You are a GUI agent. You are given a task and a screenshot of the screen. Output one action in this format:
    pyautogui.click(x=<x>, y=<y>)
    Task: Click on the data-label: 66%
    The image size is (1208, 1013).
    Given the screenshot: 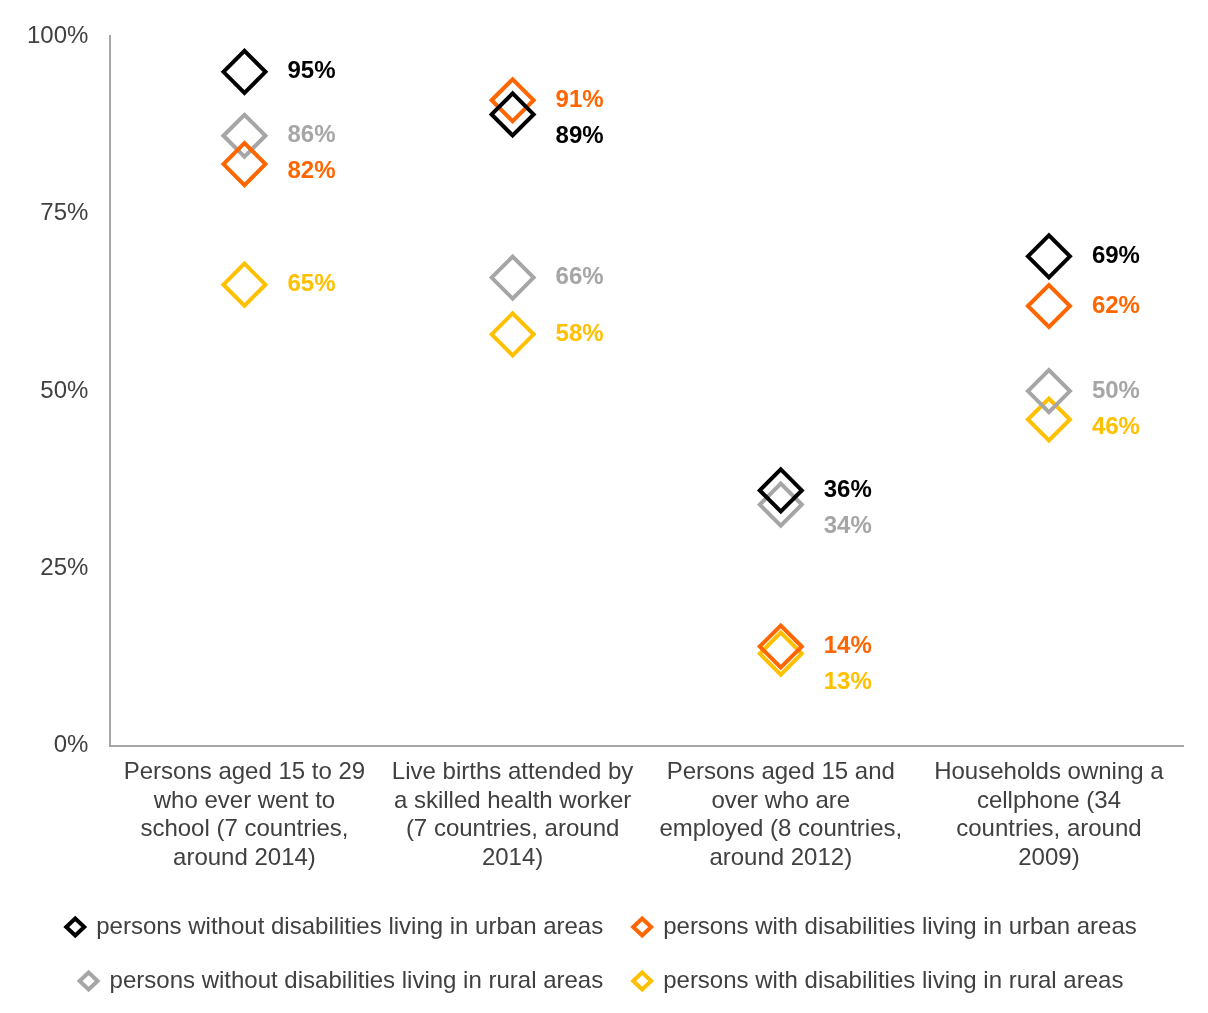 What is the action you would take?
    pyautogui.click(x=579, y=276)
    